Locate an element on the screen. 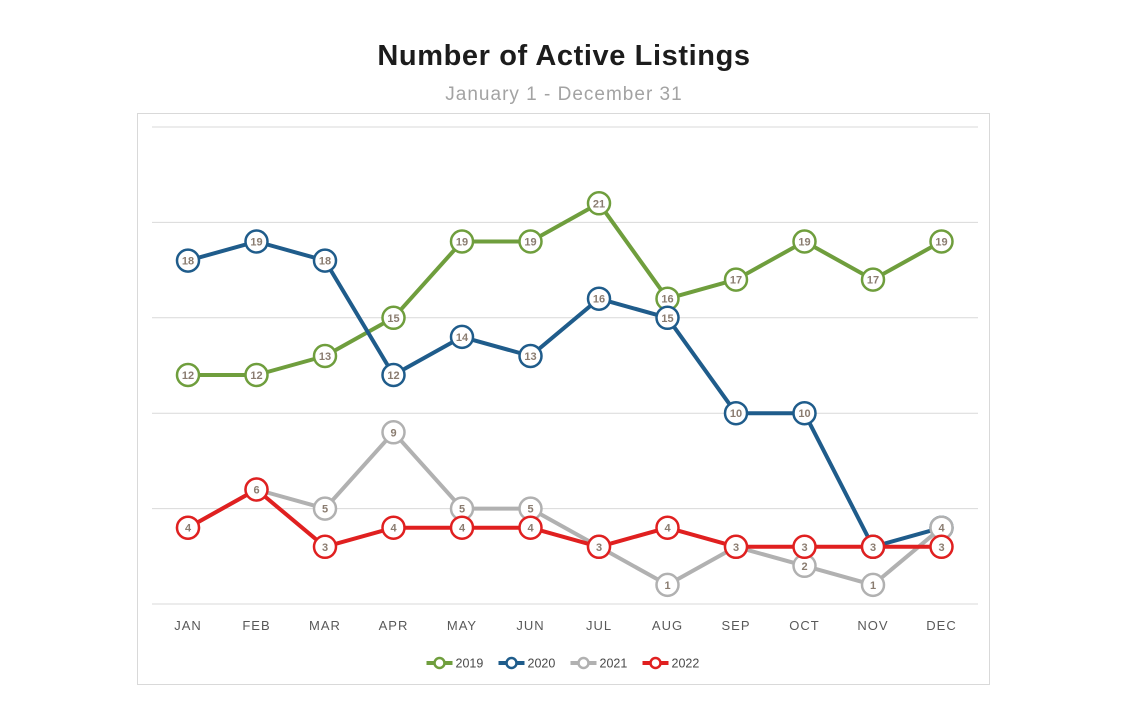  legend: 2019 2020 2021 2022 is located at coordinates (563, 663).